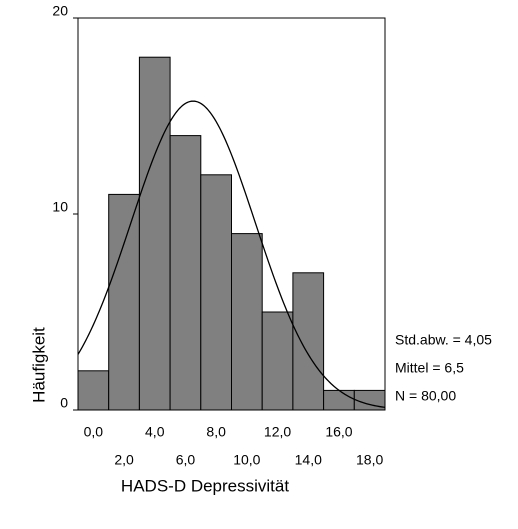 Image resolution: width=518 pixels, height=529 pixels. Describe the element at coordinates (186, 460) in the screenshot. I see `x-tick-label: 6,0` at that location.